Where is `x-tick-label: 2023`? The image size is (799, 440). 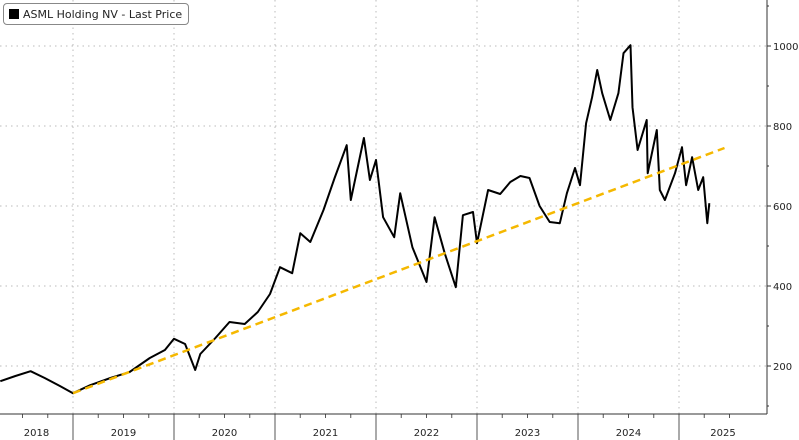 x-tick-label: 2023 is located at coordinates (527, 433).